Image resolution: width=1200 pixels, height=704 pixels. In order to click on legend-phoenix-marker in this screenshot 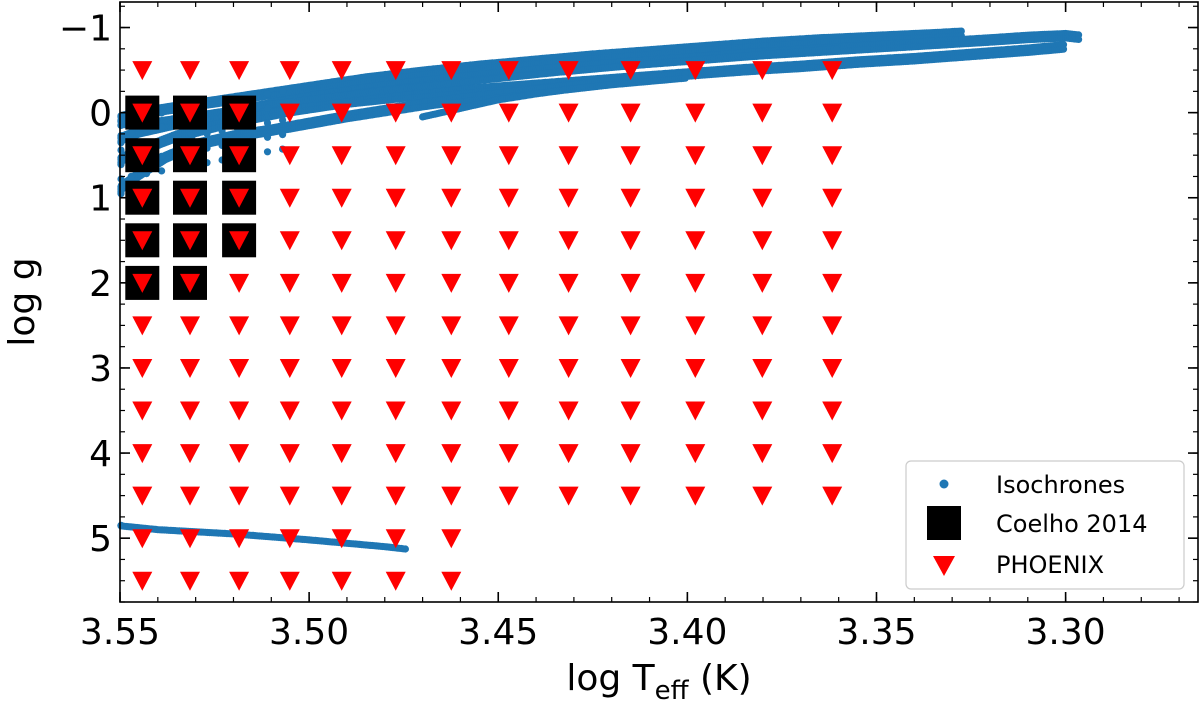, I will do `click(944, 566)`.